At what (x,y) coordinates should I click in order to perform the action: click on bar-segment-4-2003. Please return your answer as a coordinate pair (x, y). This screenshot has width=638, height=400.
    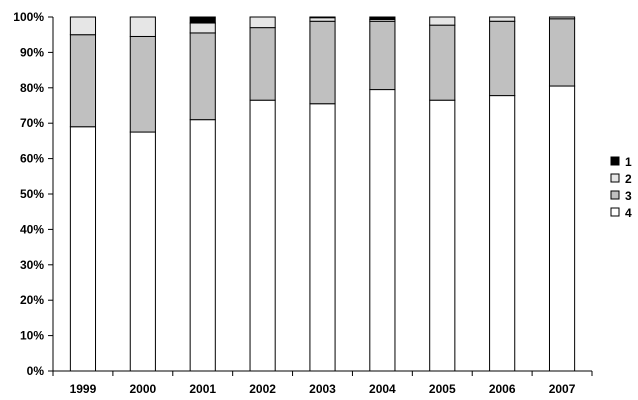
    Looking at the image, I should click on (322, 237).